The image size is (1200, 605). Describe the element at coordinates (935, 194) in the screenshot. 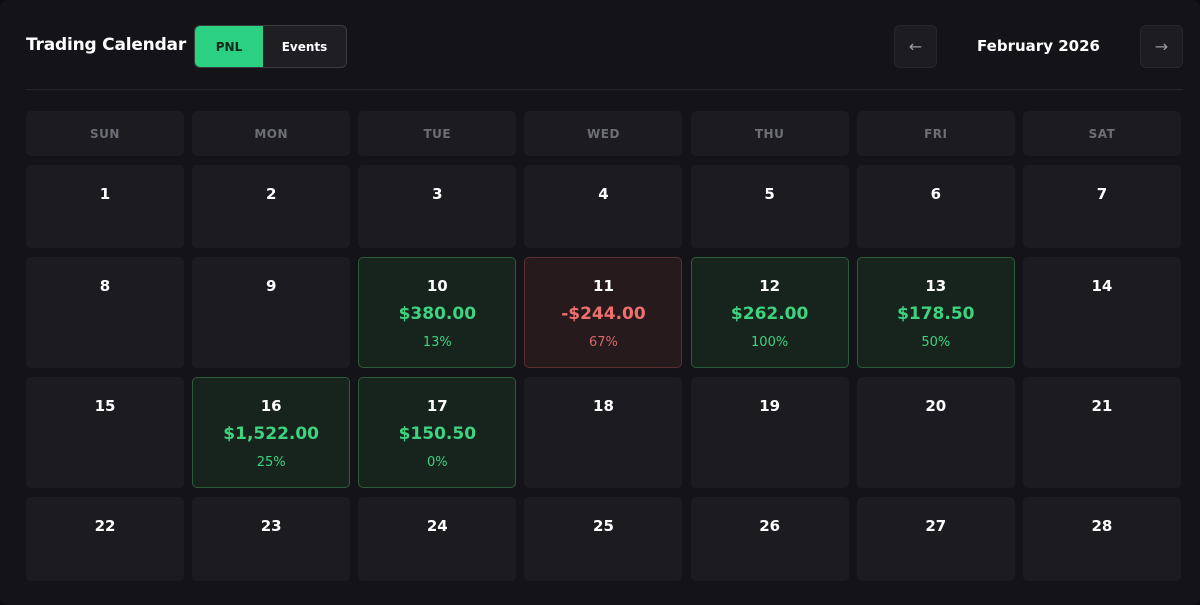

I see `day-number: 6` at that location.